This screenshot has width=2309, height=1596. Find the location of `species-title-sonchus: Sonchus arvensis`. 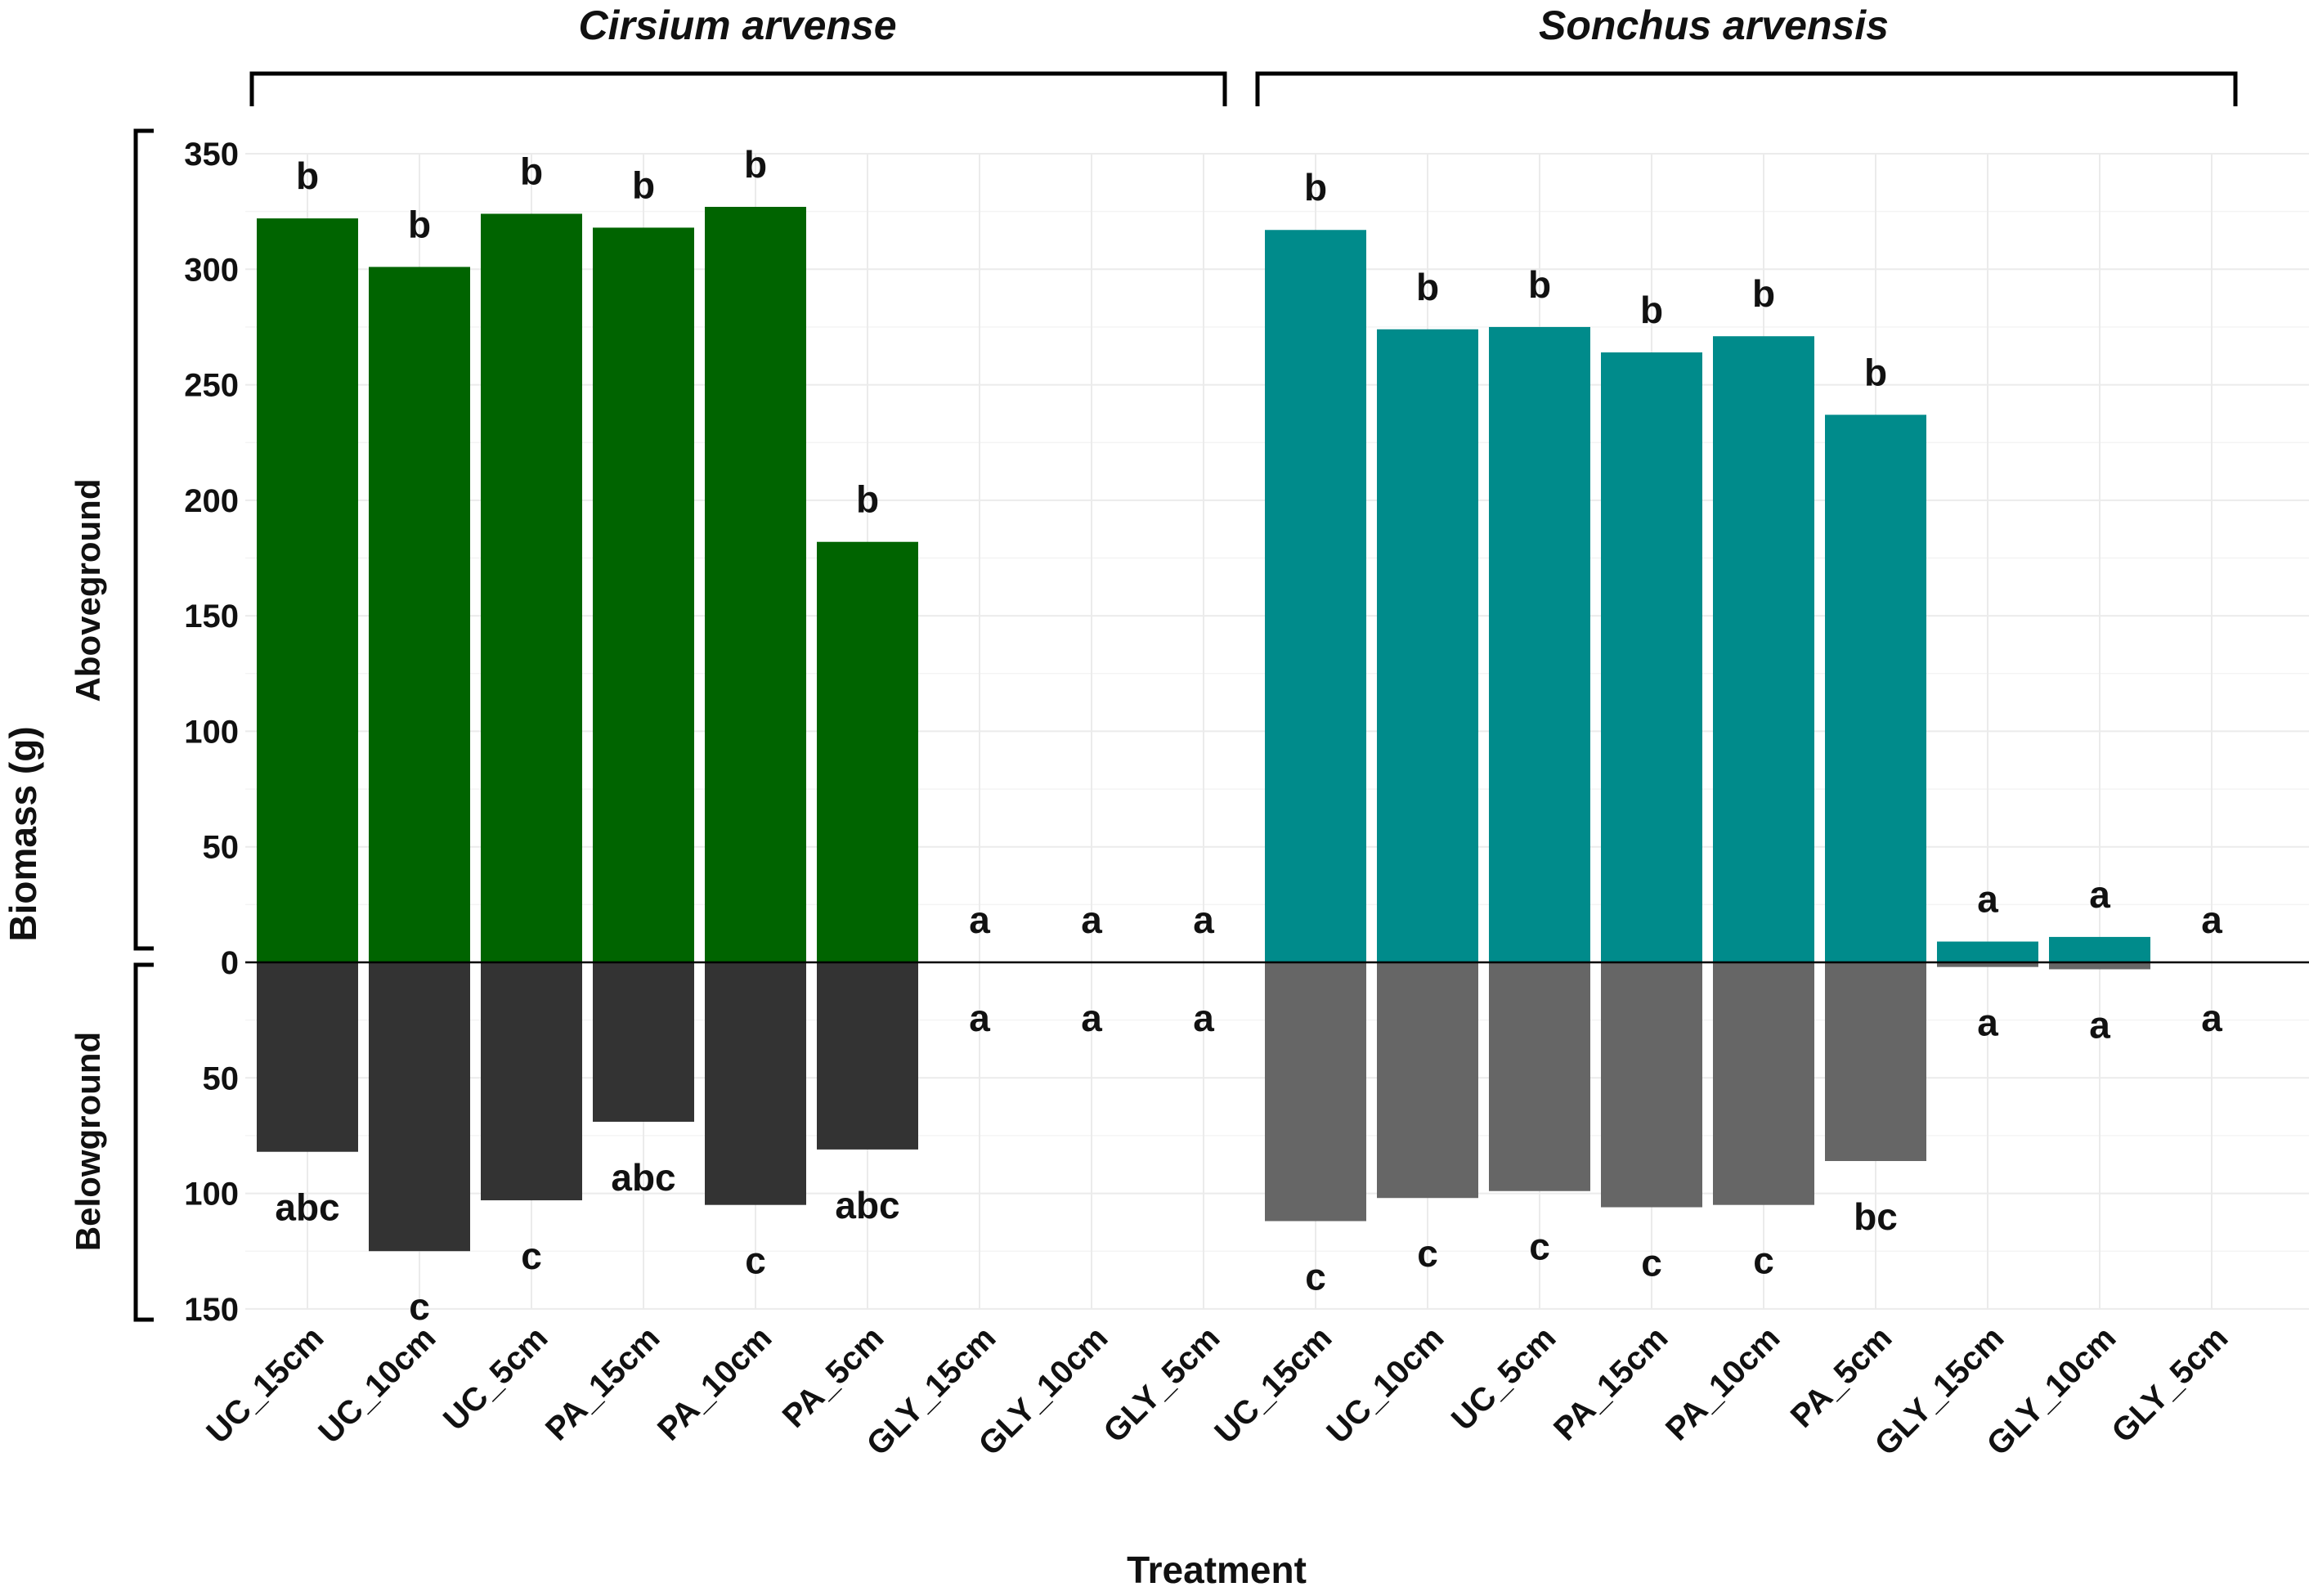

species-title-sonchus: Sonchus arvensis is located at coordinates (1714, 25).